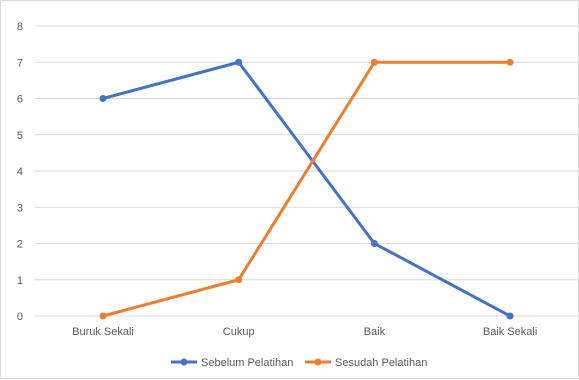 Image resolution: width=579 pixels, height=380 pixels. Describe the element at coordinates (20, 208) in the screenshot. I see `y-tick-label: 3` at that location.